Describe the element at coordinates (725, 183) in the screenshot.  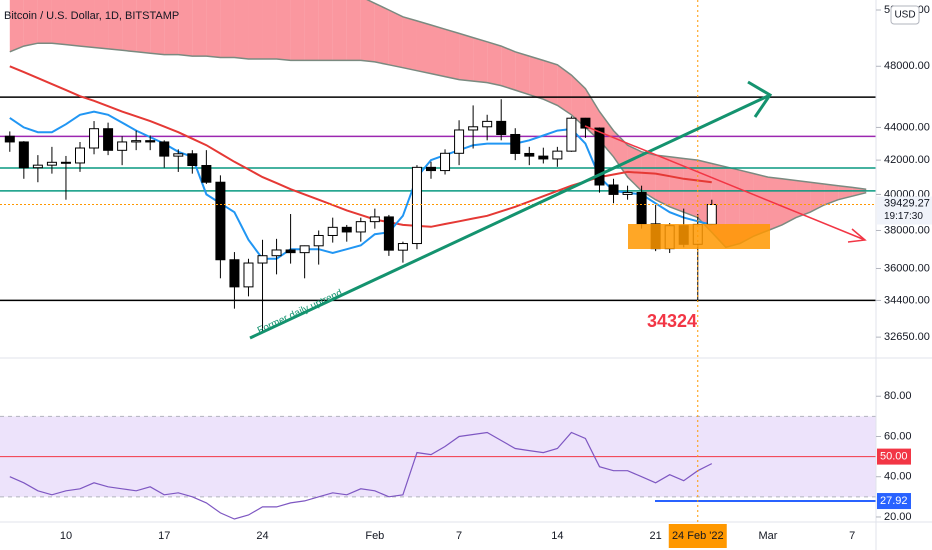
I see `down-arrow-line` at that location.